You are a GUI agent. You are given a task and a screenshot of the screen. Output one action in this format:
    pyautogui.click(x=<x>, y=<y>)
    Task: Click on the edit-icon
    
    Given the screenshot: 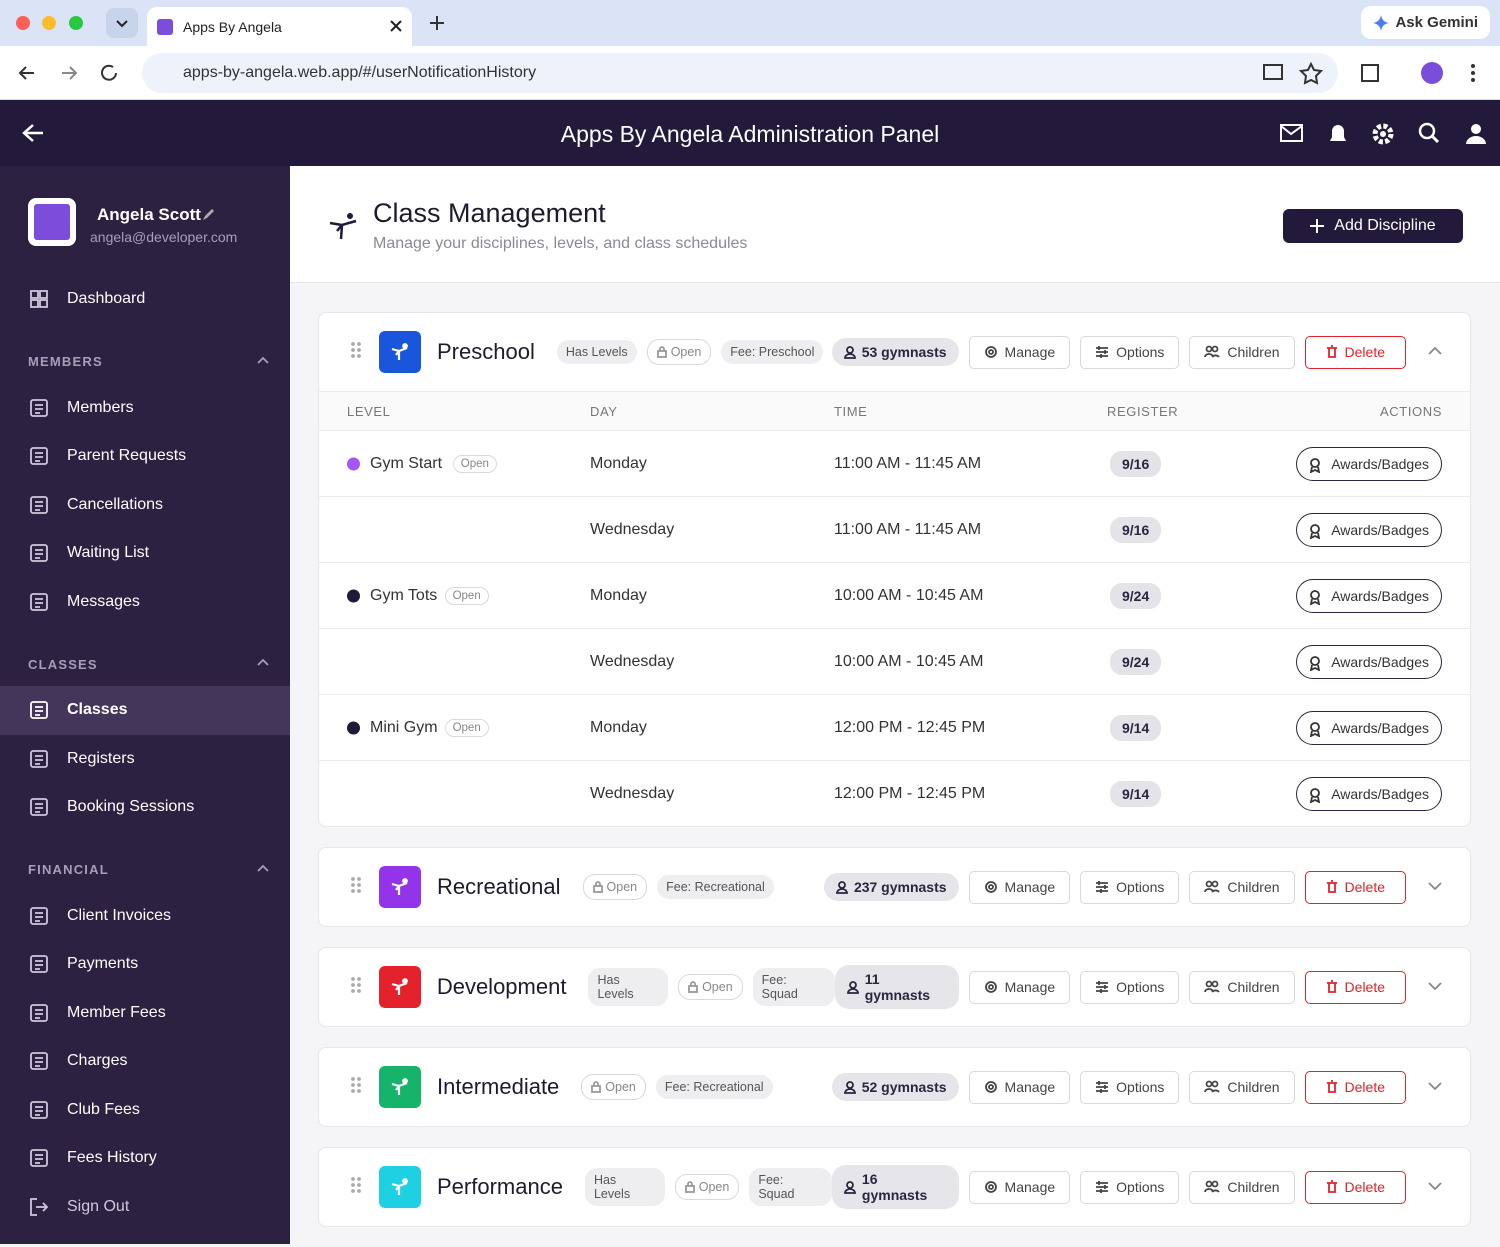 What is the action you would take?
    pyautogui.click(x=208, y=214)
    